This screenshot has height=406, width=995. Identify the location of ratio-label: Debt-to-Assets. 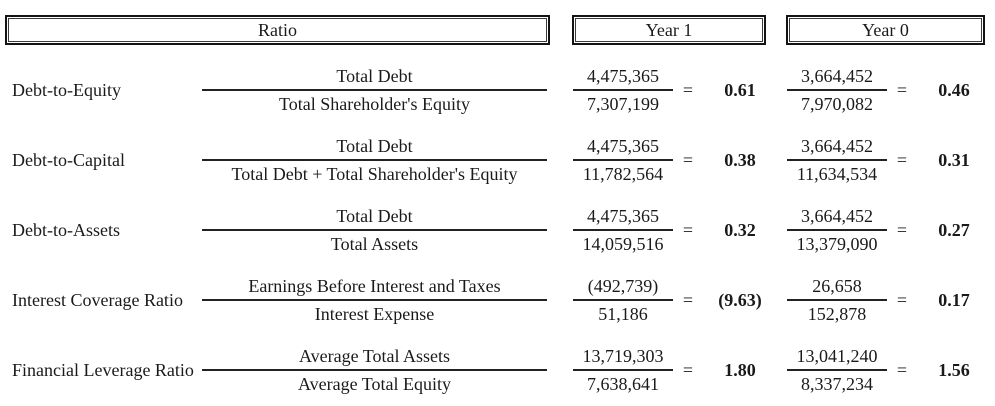
(66, 229).